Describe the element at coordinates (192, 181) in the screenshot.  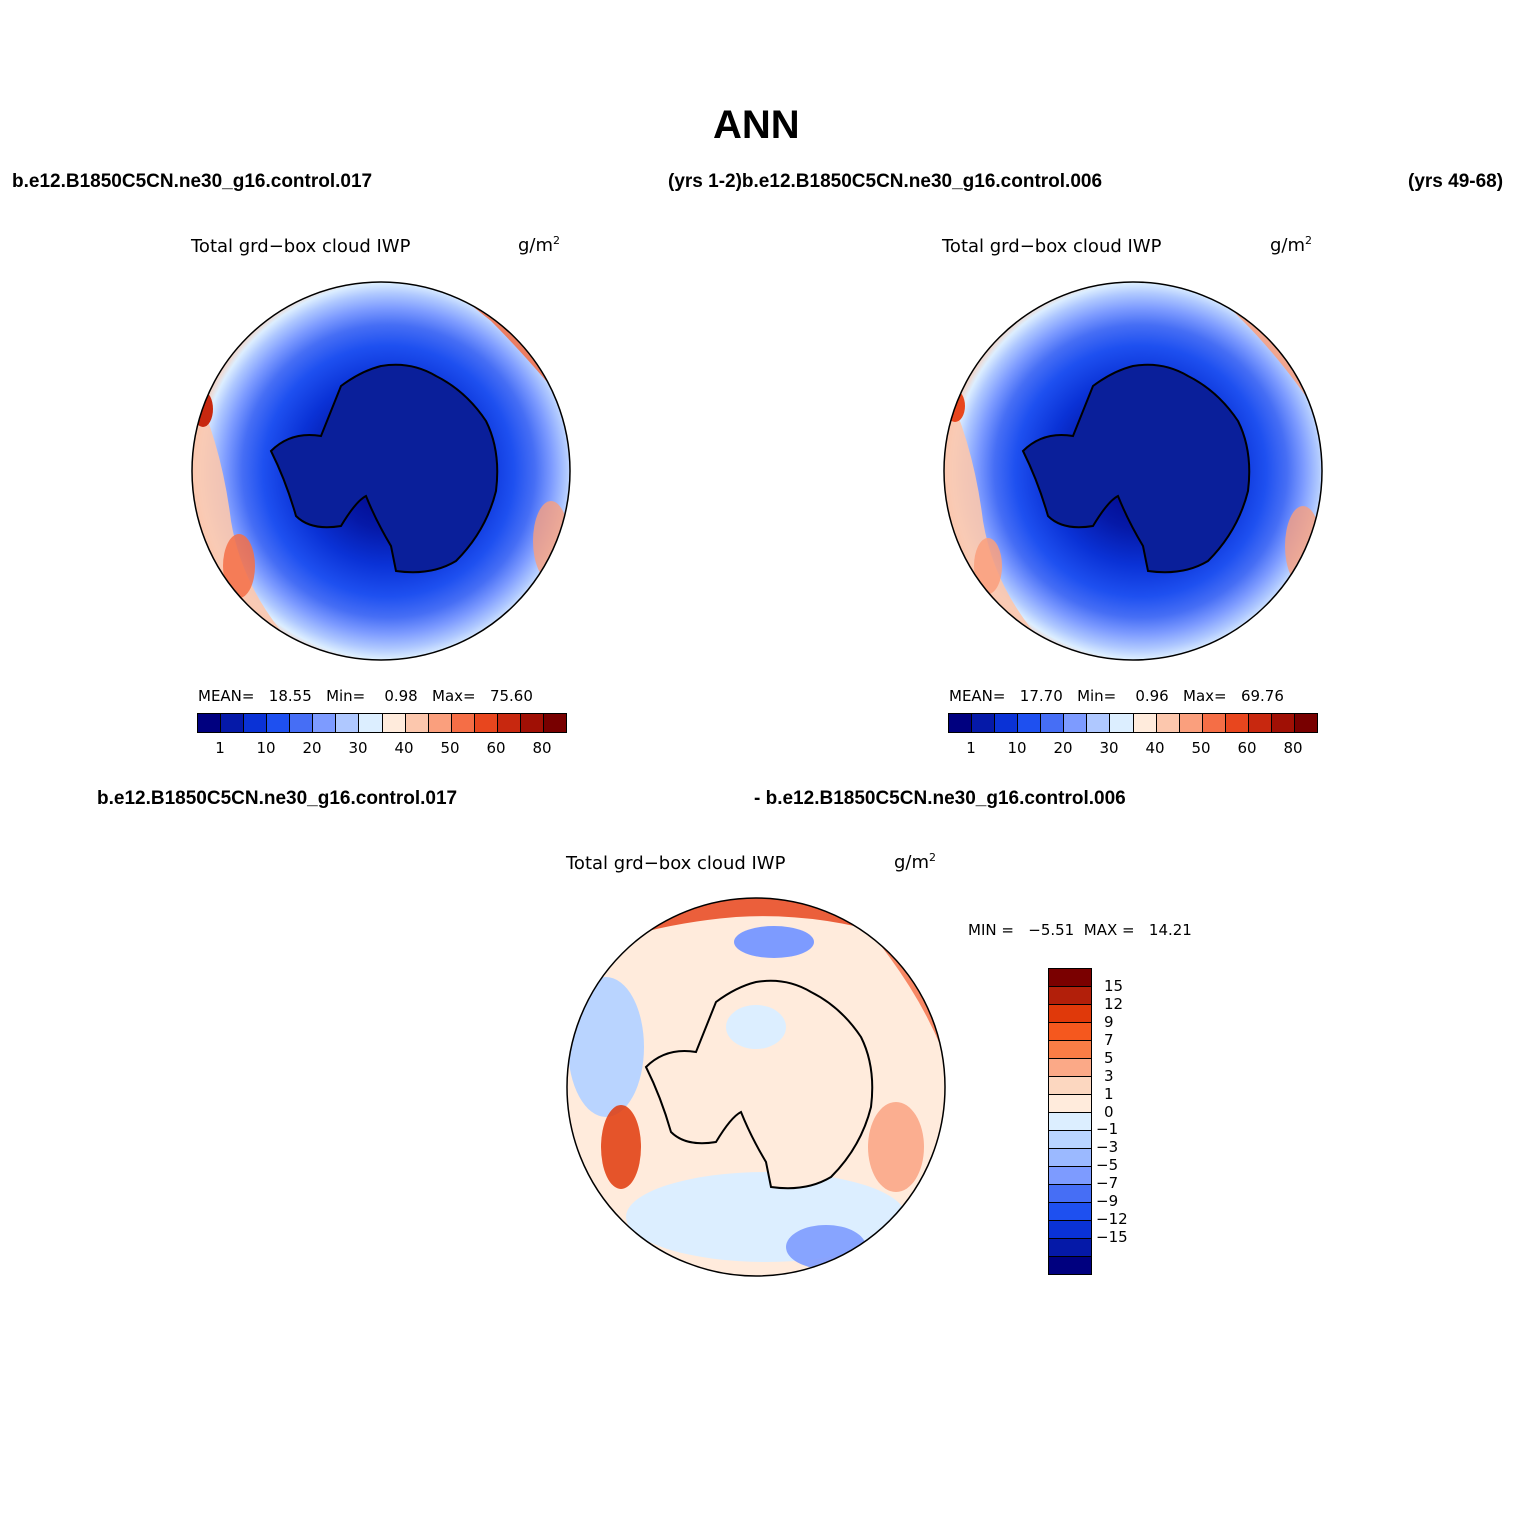
I see `case-name-top-left: b.e12.B1850C5CN.ne30_g16.control.017` at that location.